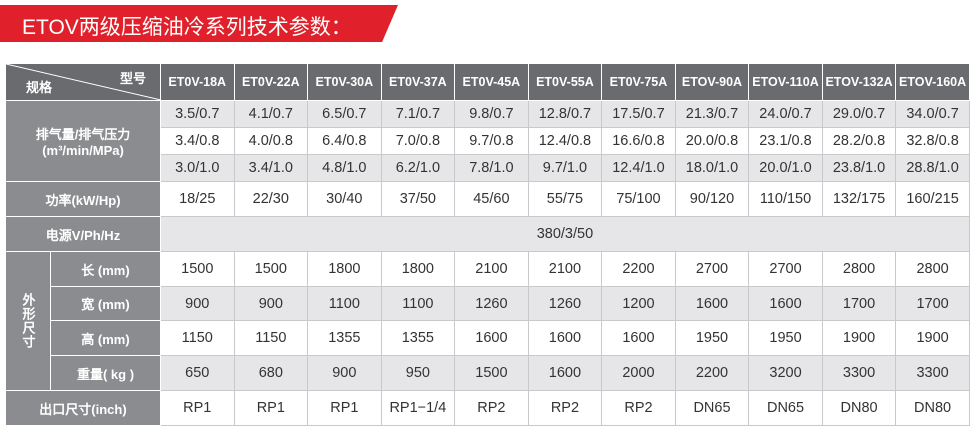 The height and width of the screenshot is (429, 975). What do you see at coordinates (105, 303) in the screenshot?
I see `dimension-label: 宽 (mm)` at bounding box center [105, 303].